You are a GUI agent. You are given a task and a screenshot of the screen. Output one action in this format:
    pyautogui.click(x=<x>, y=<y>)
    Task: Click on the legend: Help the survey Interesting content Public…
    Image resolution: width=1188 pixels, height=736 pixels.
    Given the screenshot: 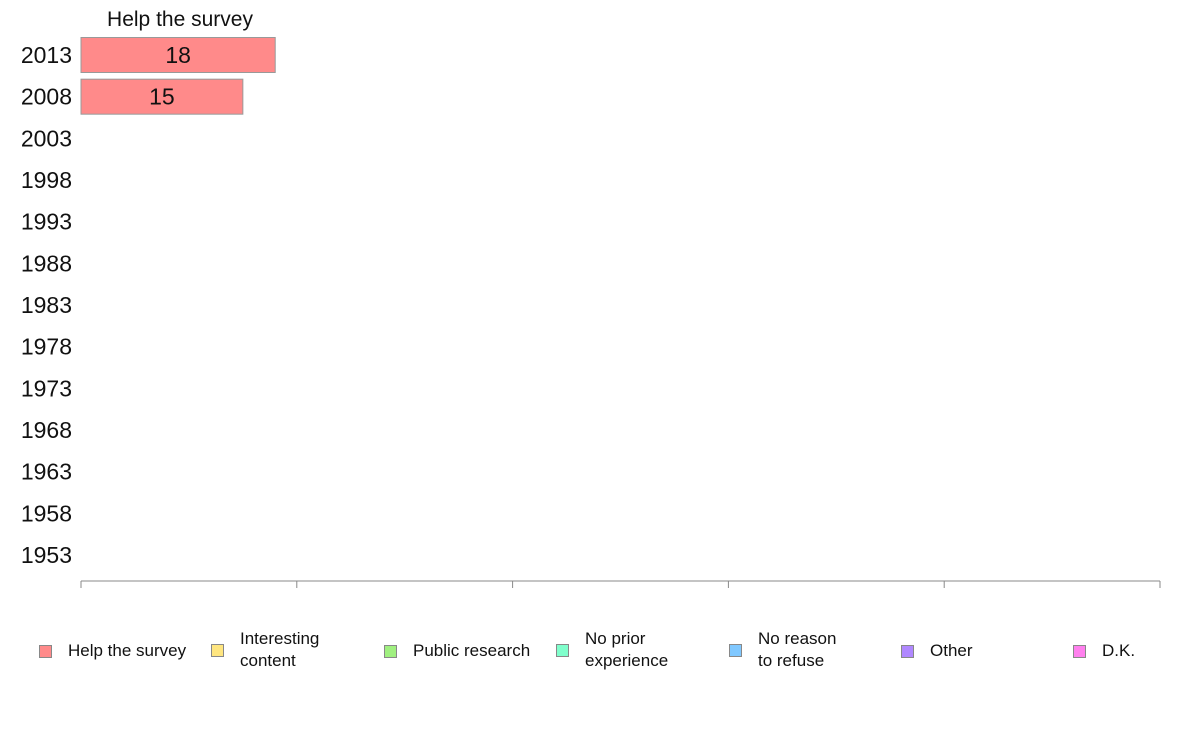 What is the action you would take?
    pyautogui.click(x=594, y=658)
    